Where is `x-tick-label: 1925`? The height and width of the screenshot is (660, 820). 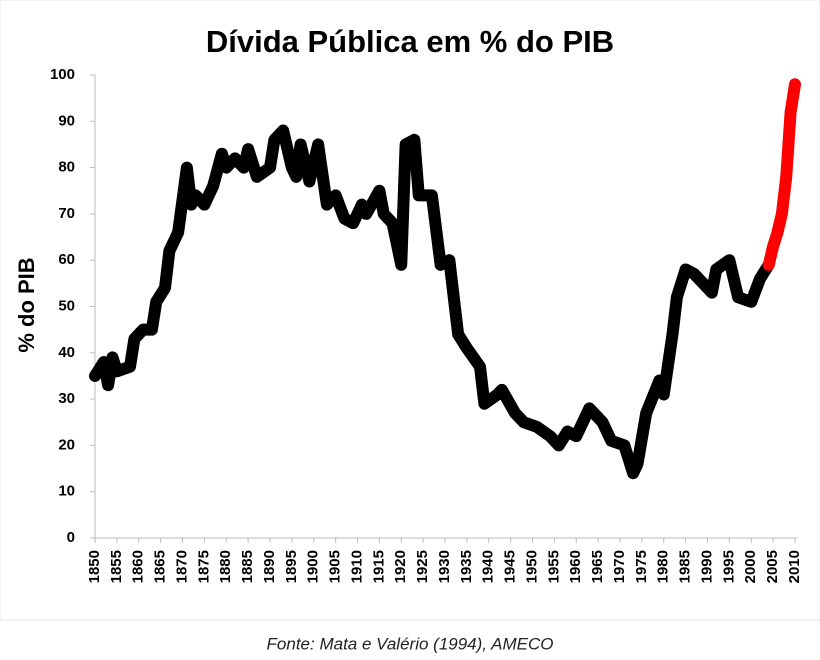 x-tick-label: 1925 is located at coordinates (422, 566).